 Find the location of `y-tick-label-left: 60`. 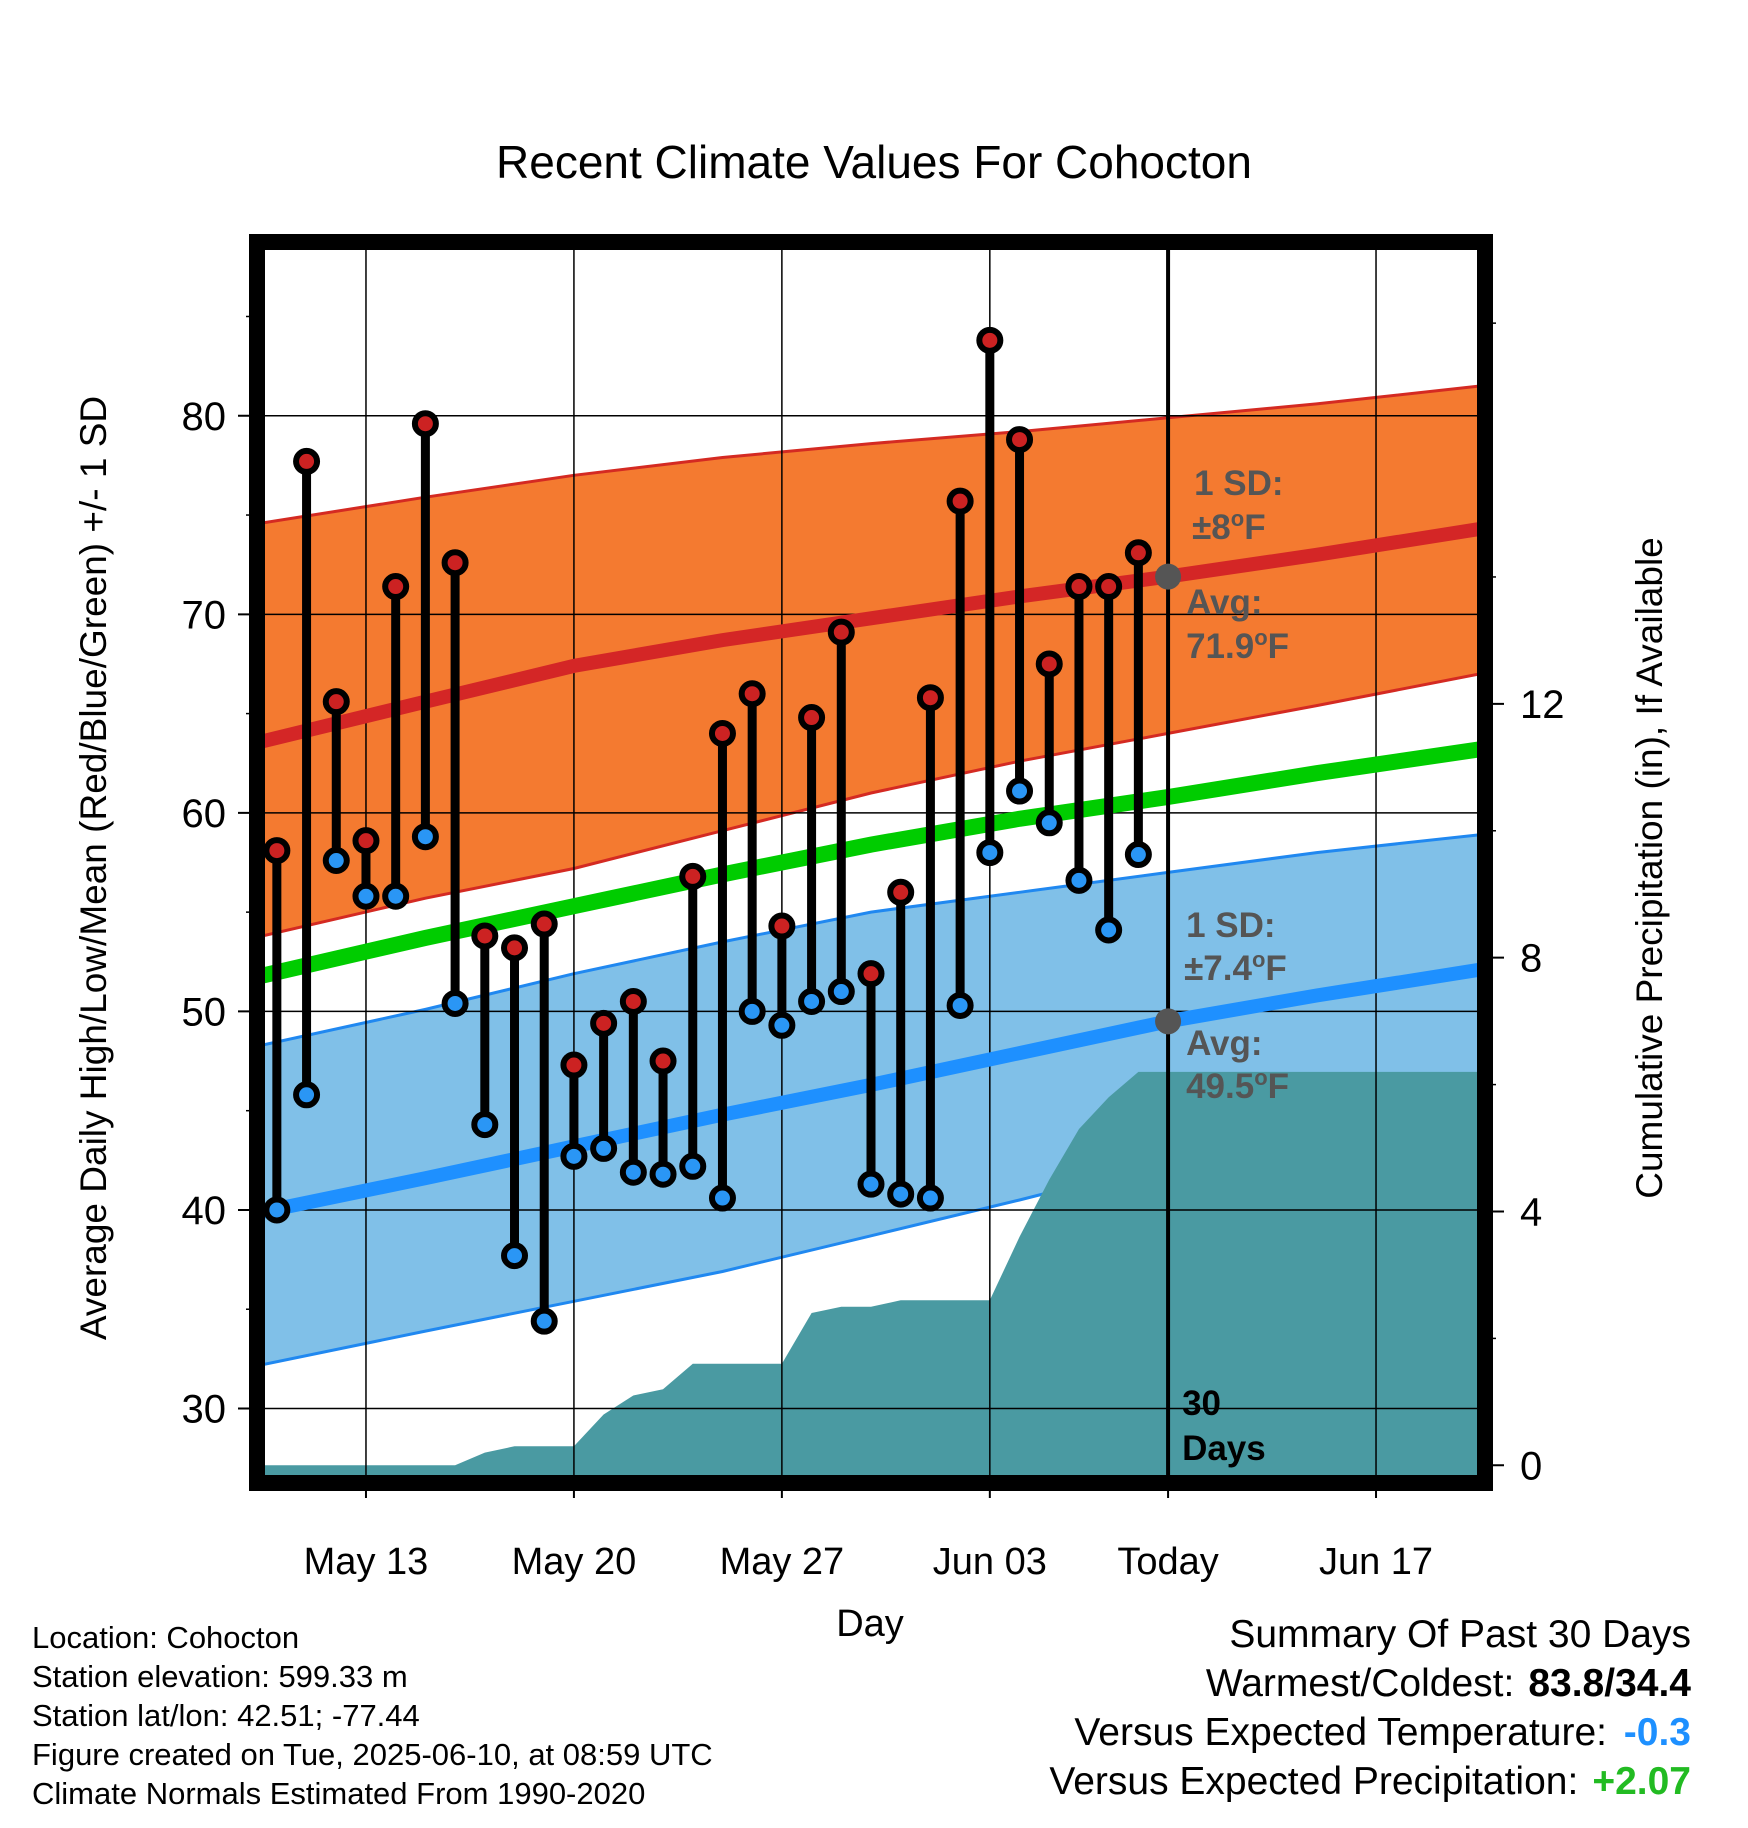

y-tick-label-left: 60 is located at coordinates (204, 814).